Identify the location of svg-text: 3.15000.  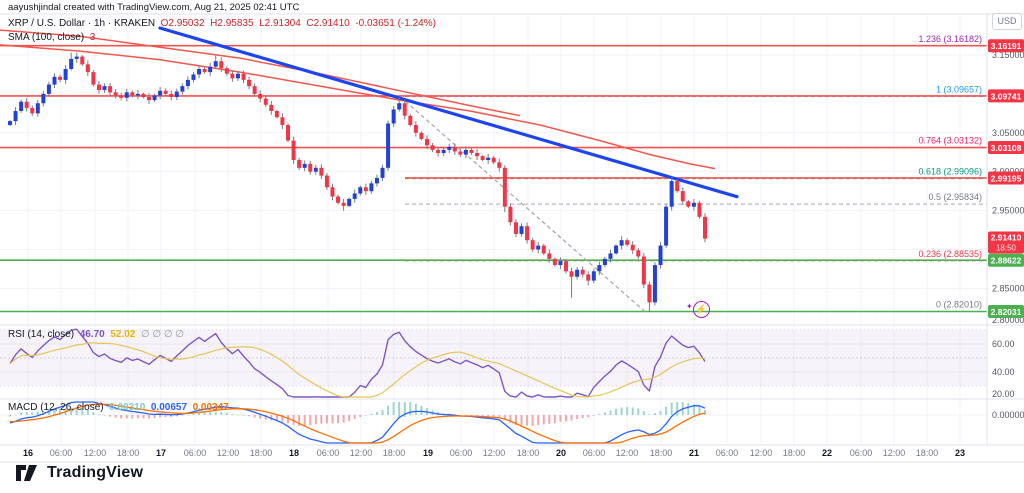
(1008, 55).